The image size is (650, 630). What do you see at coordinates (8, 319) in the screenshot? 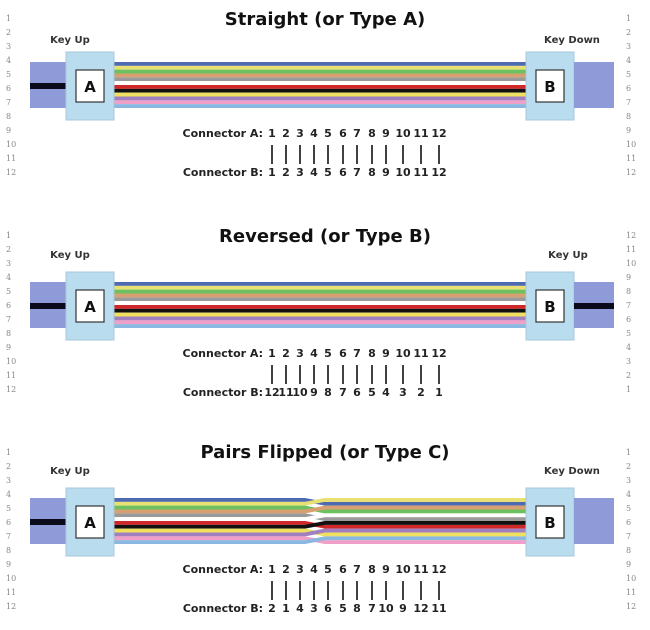
I see `left-row-number: 7` at bounding box center [8, 319].